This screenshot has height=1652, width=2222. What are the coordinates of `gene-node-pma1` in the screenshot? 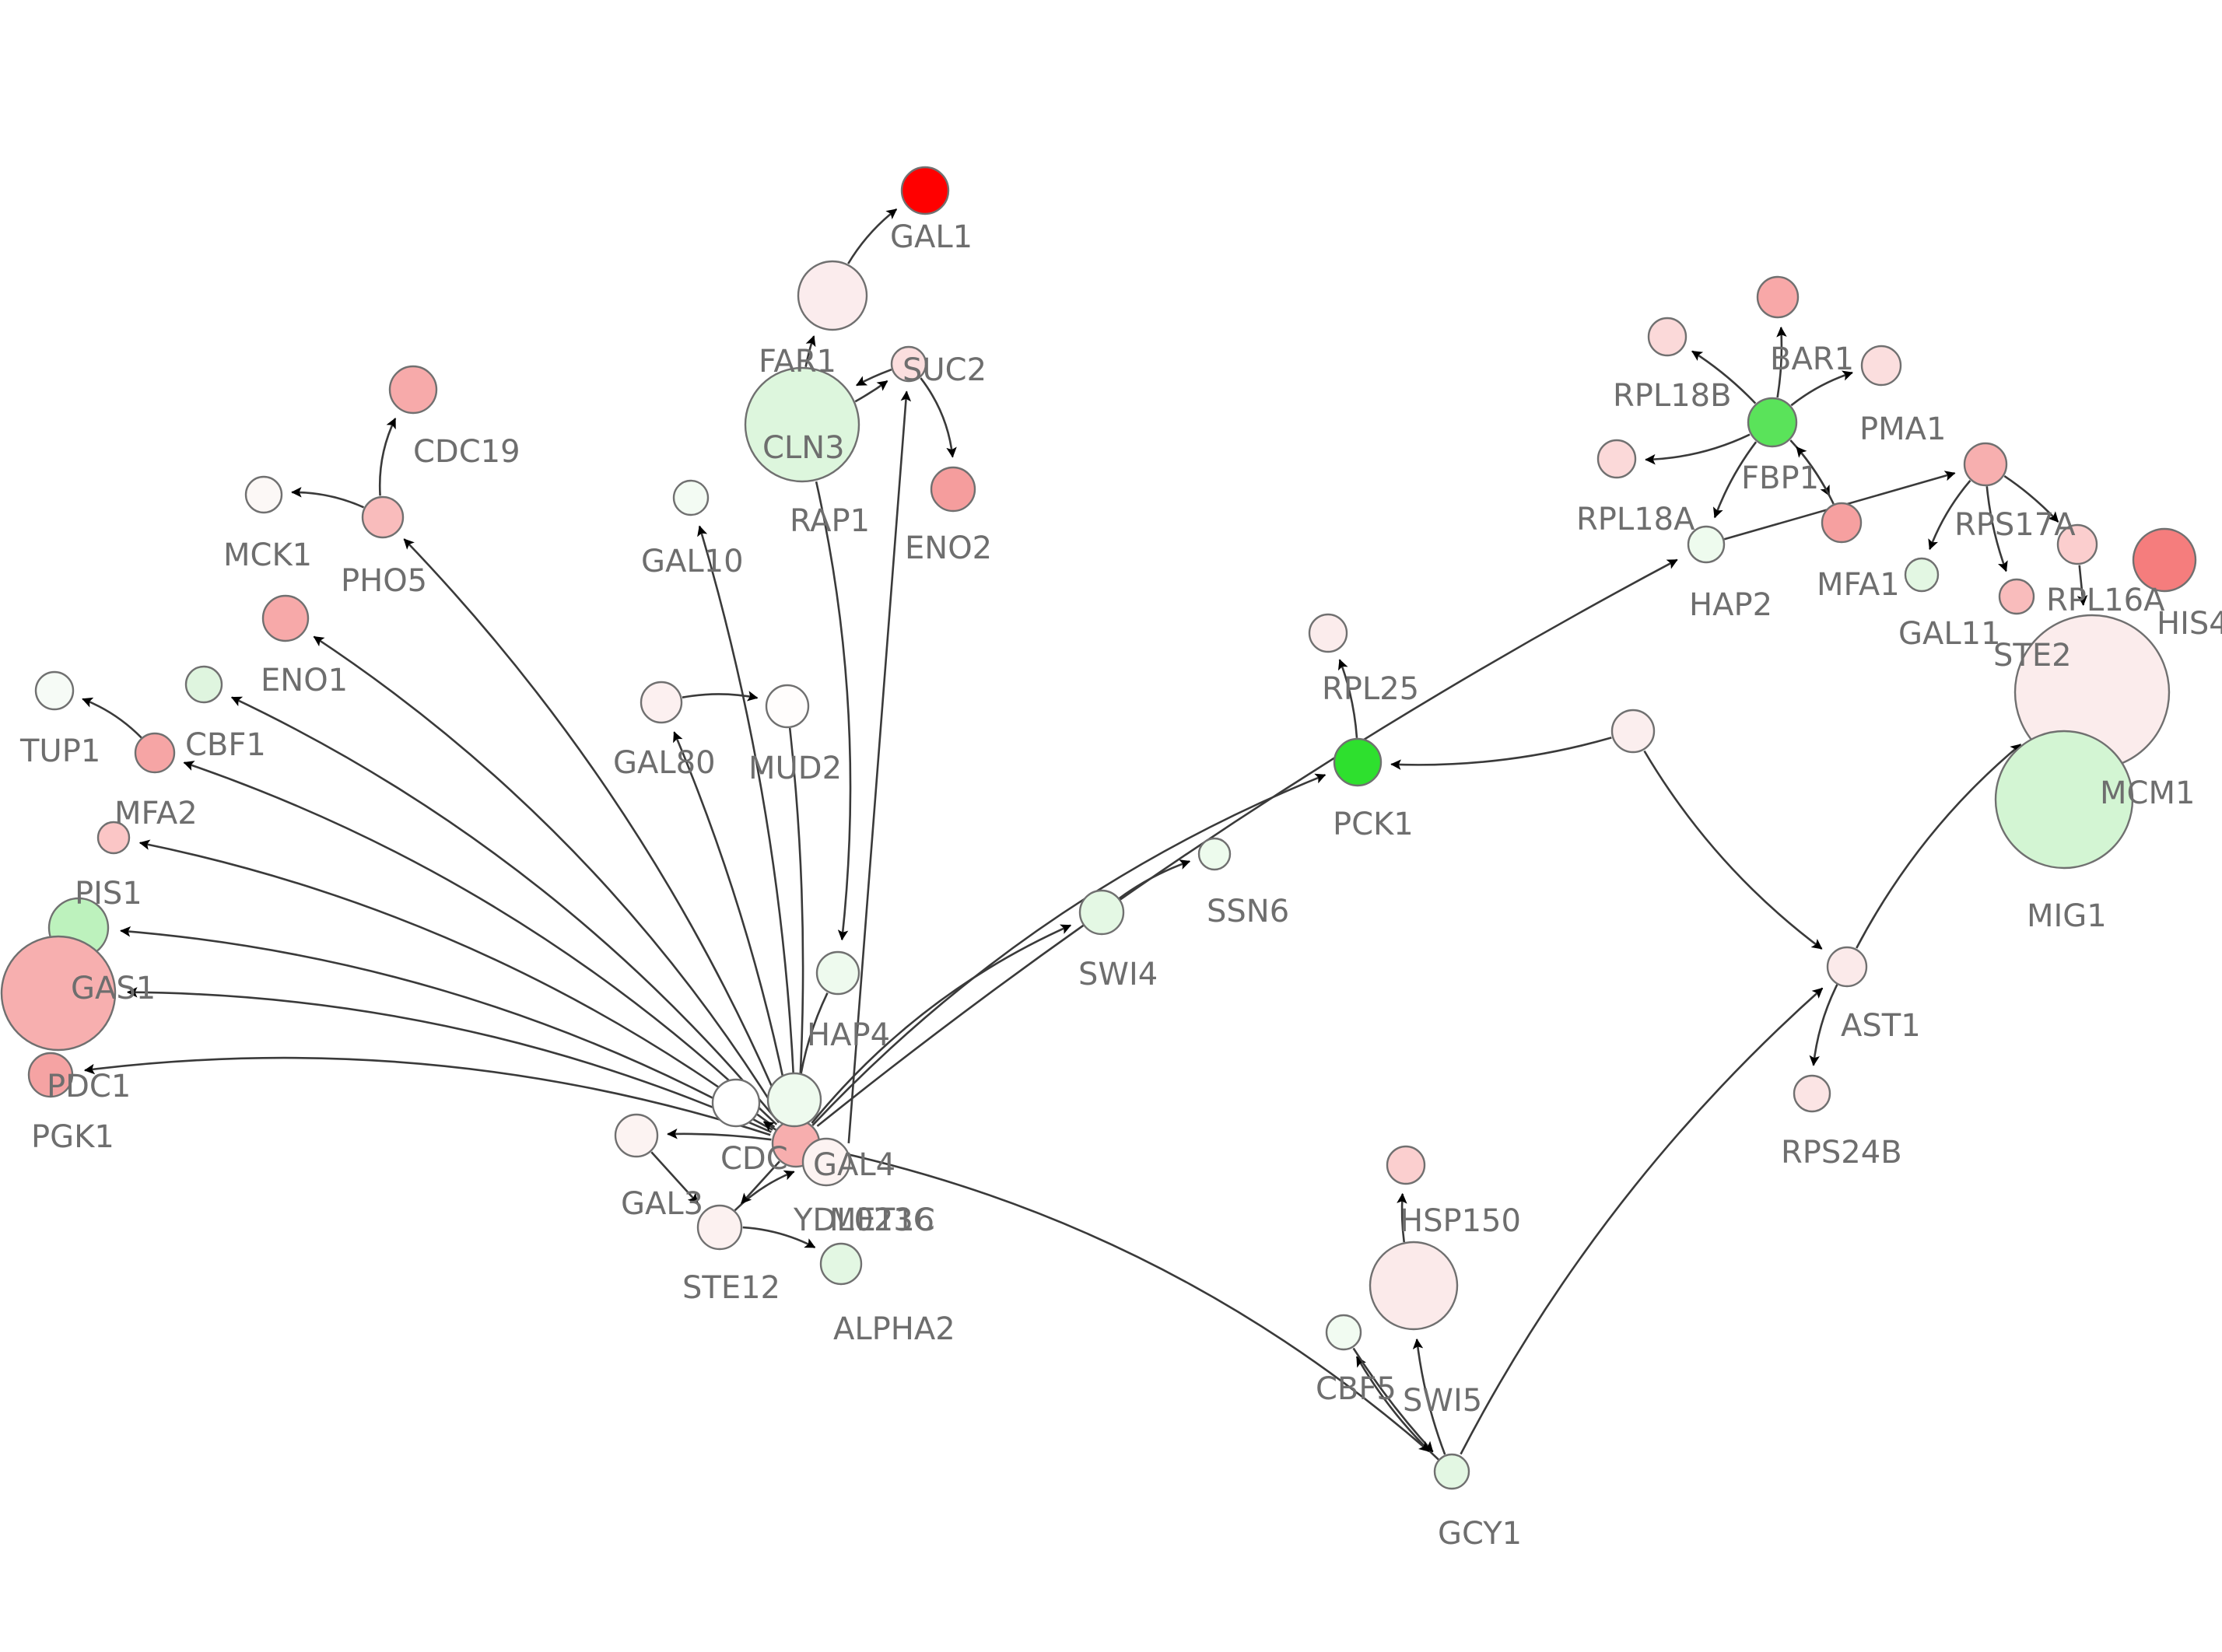 It's located at (1881, 366).